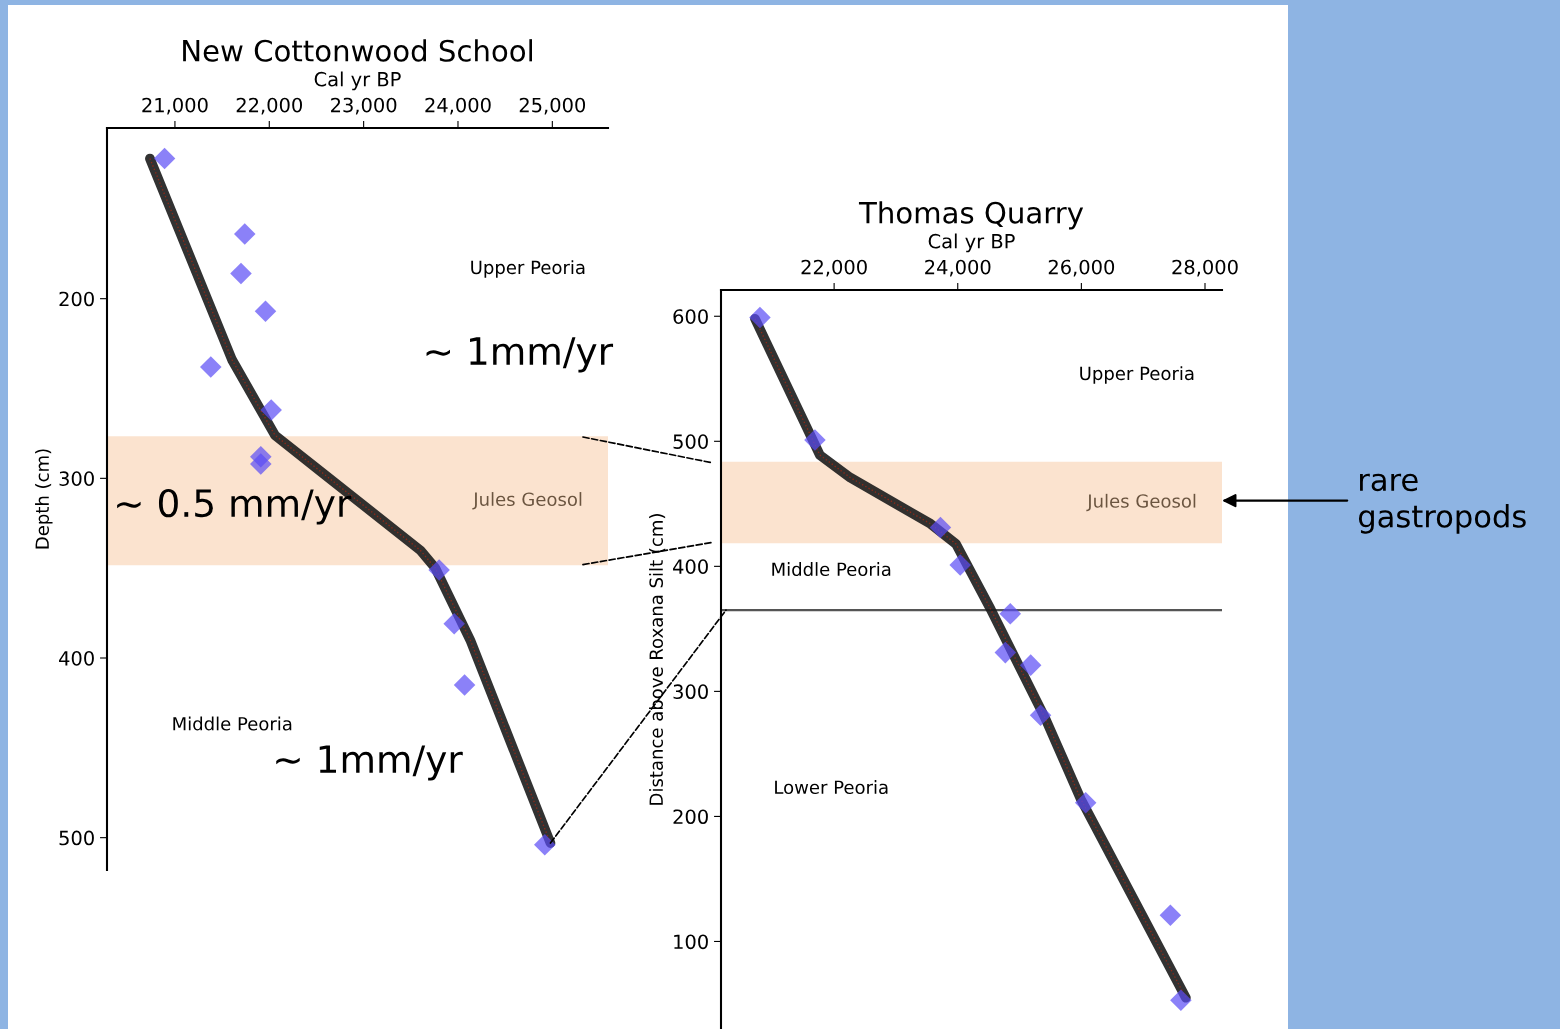 This screenshot has width=1560, height=1029. Describe the element at coordinates (971, 215) in the screenshot. I see `chart-title: Thomas Quarry` at that location.